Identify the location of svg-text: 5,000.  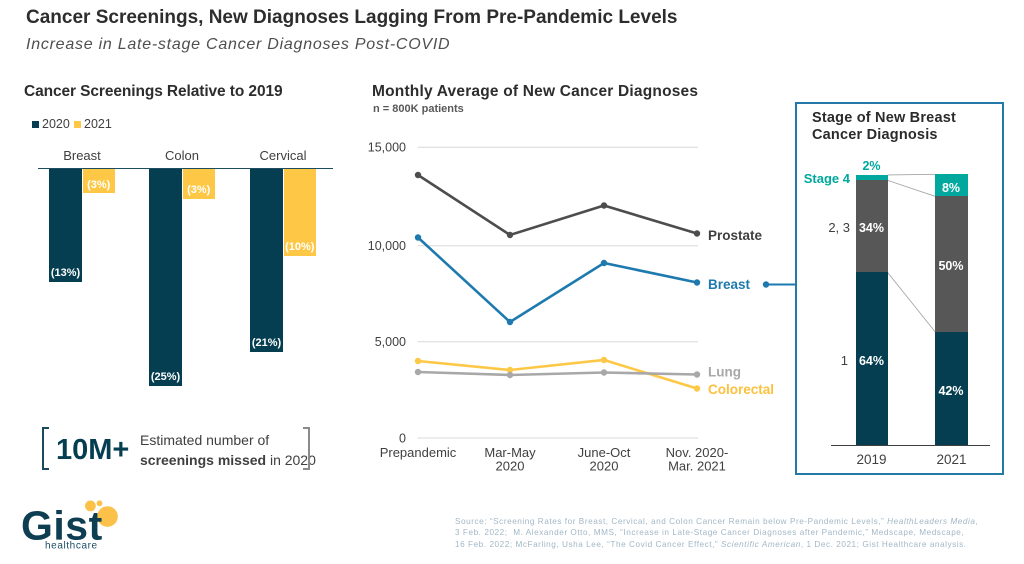
(390, 342).